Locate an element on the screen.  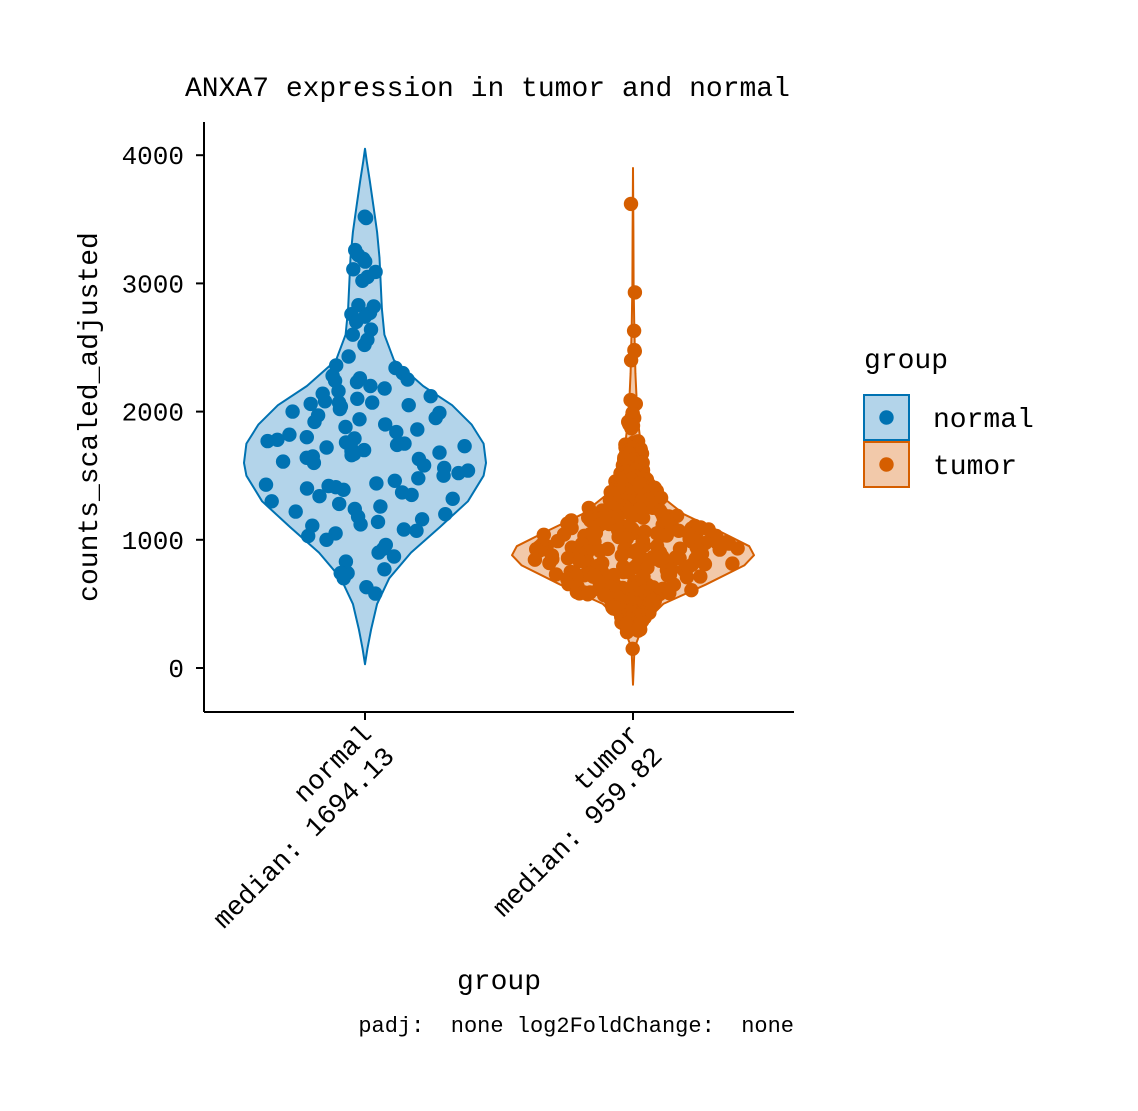
caption: padj: none log2FoldChange: none is located at coordinates (576, 1026).